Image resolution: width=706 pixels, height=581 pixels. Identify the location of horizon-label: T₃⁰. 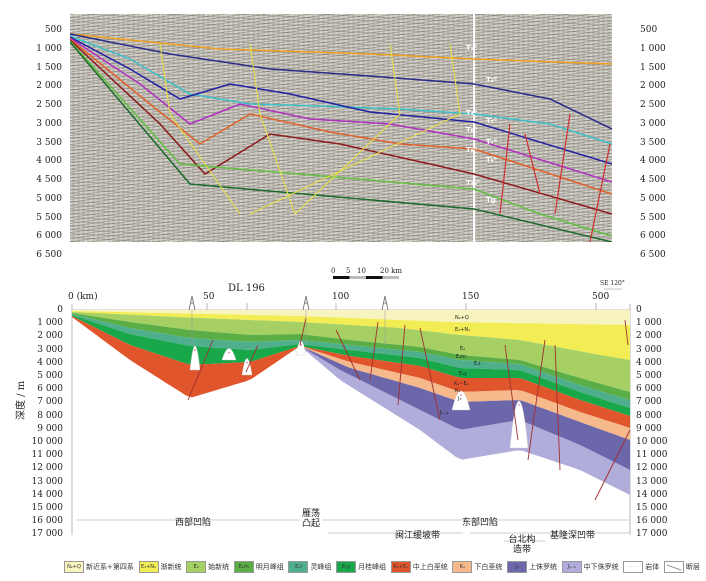
(491, 80).